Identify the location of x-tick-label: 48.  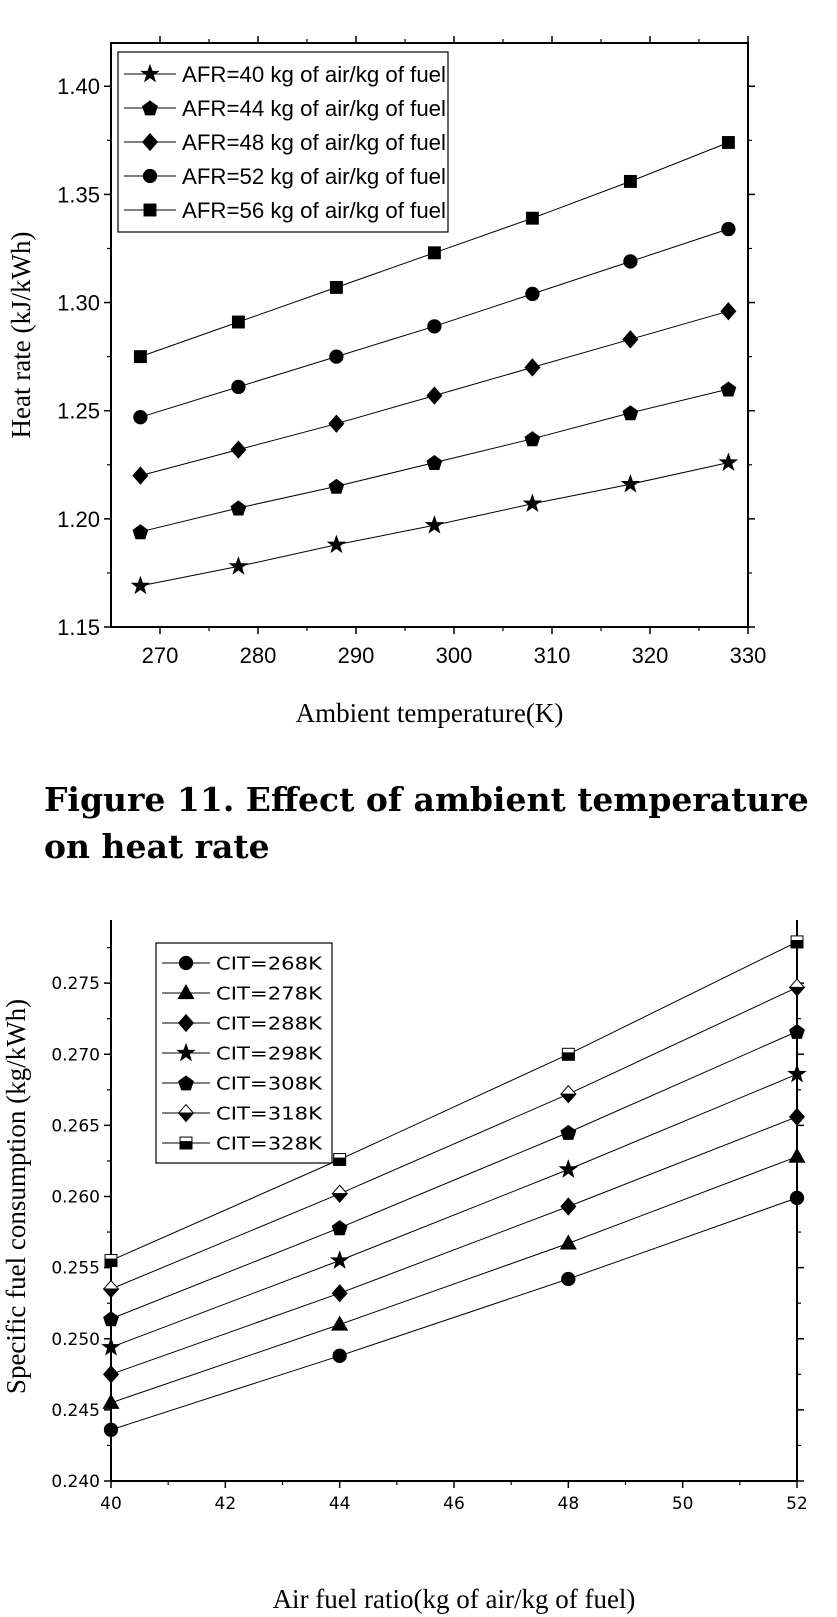
(569, 1504).